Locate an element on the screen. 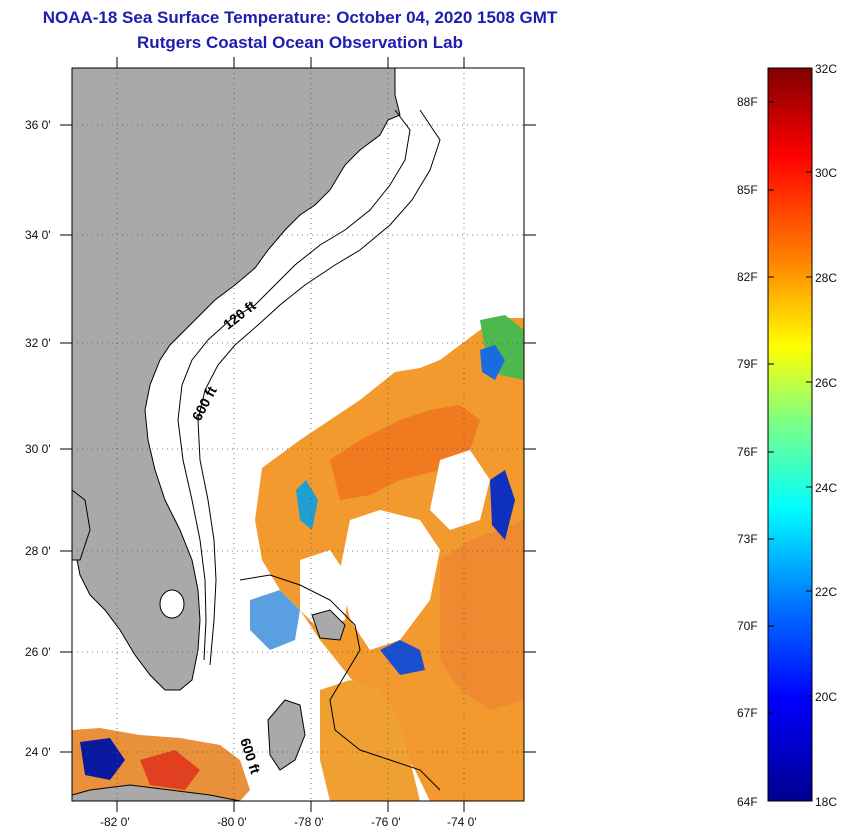  land-andros is located at coordinates (286, 735).